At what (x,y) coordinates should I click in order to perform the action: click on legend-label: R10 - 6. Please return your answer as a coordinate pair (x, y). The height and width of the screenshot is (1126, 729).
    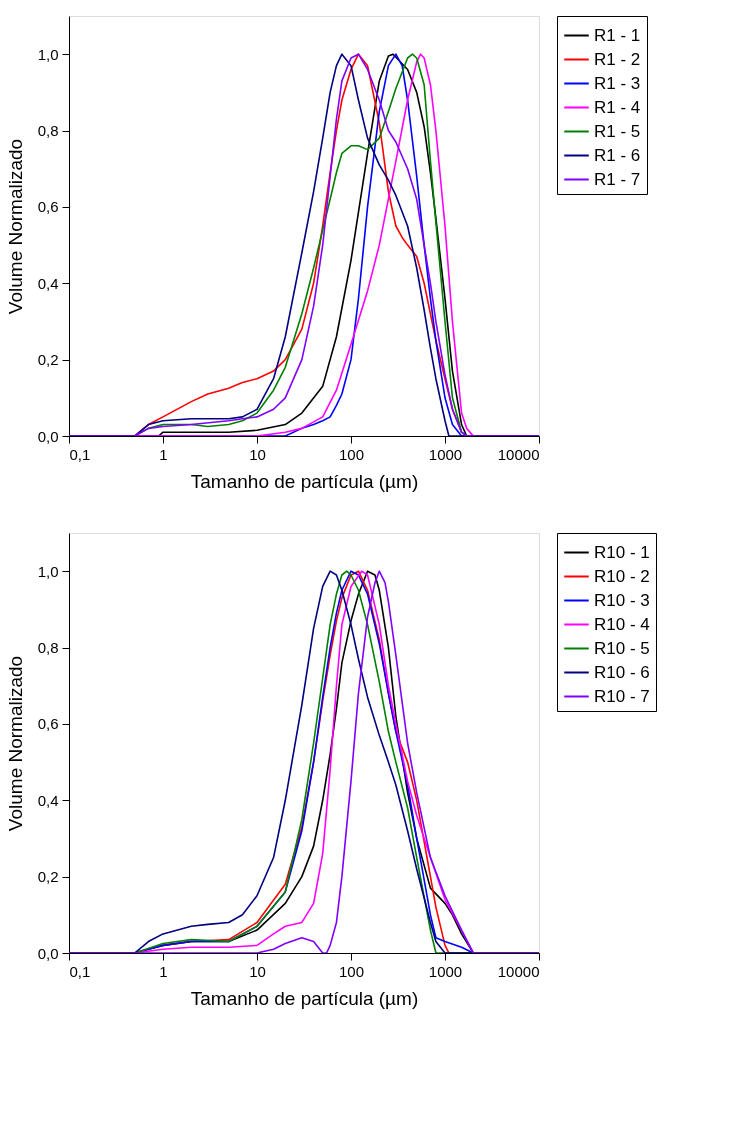
    Looking at the image, I should click on (622, 672).